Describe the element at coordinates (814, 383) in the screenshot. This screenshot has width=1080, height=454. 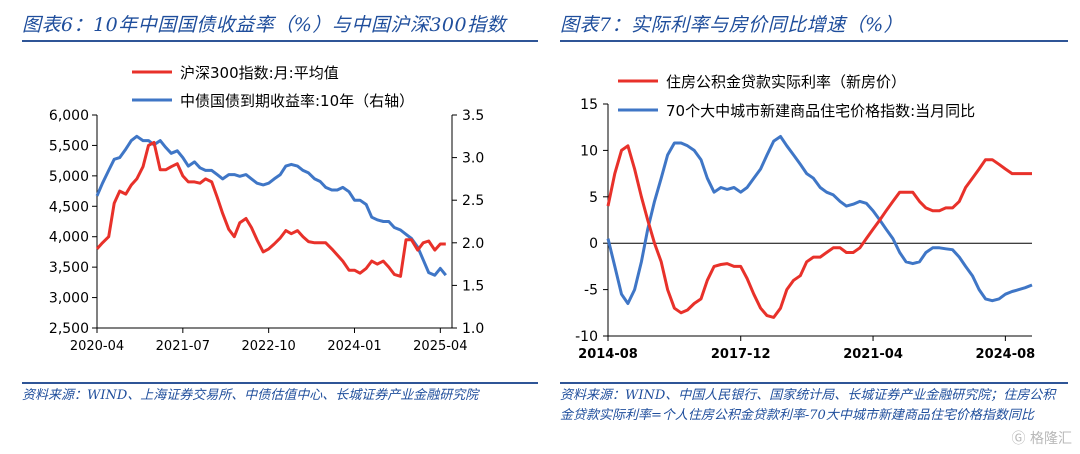
I see `right-source-rule` at that location.